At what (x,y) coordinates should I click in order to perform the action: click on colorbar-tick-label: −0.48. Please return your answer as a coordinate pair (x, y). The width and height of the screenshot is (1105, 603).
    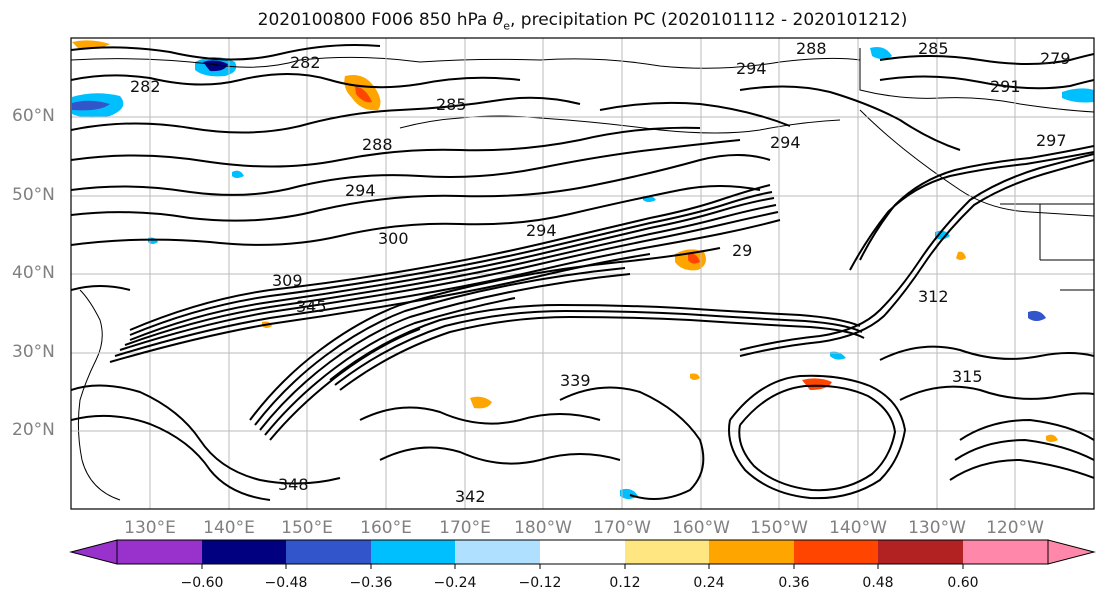
    Looking at the image, I should click on (286, 583).